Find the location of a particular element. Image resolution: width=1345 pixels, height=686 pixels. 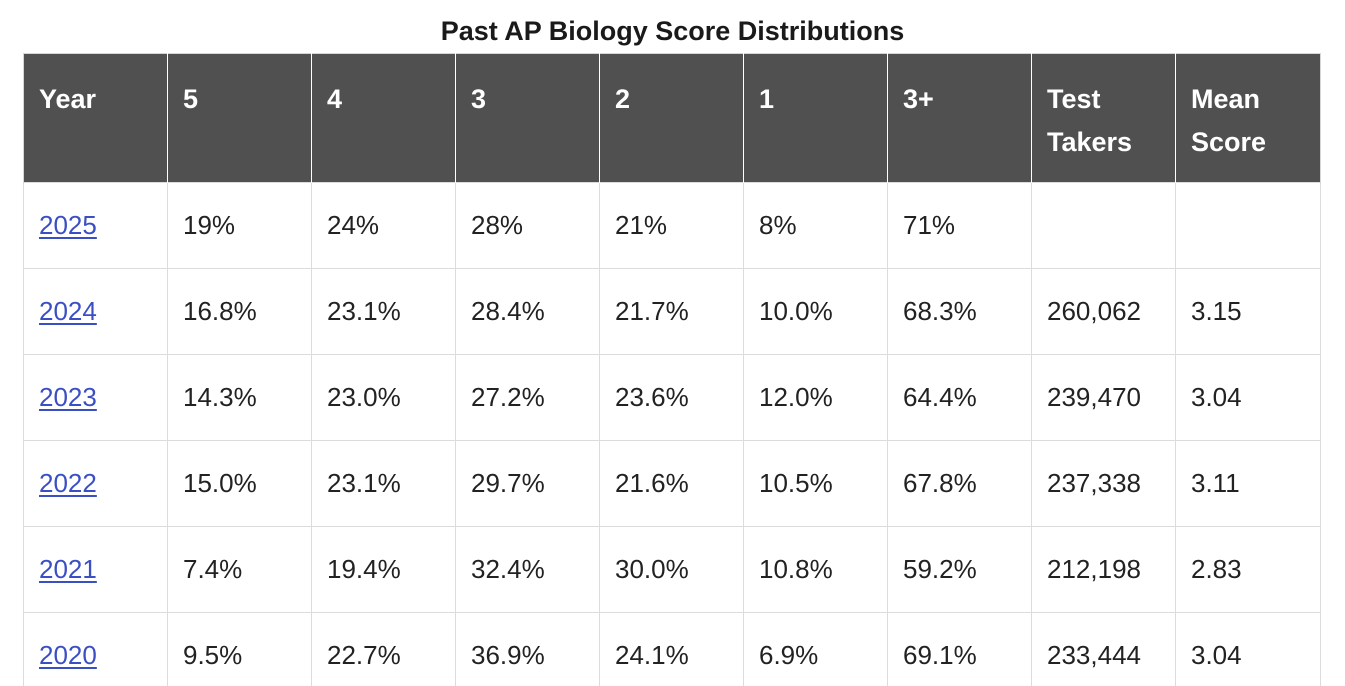

year-link: 2022 is located at coordinates (68, 483).